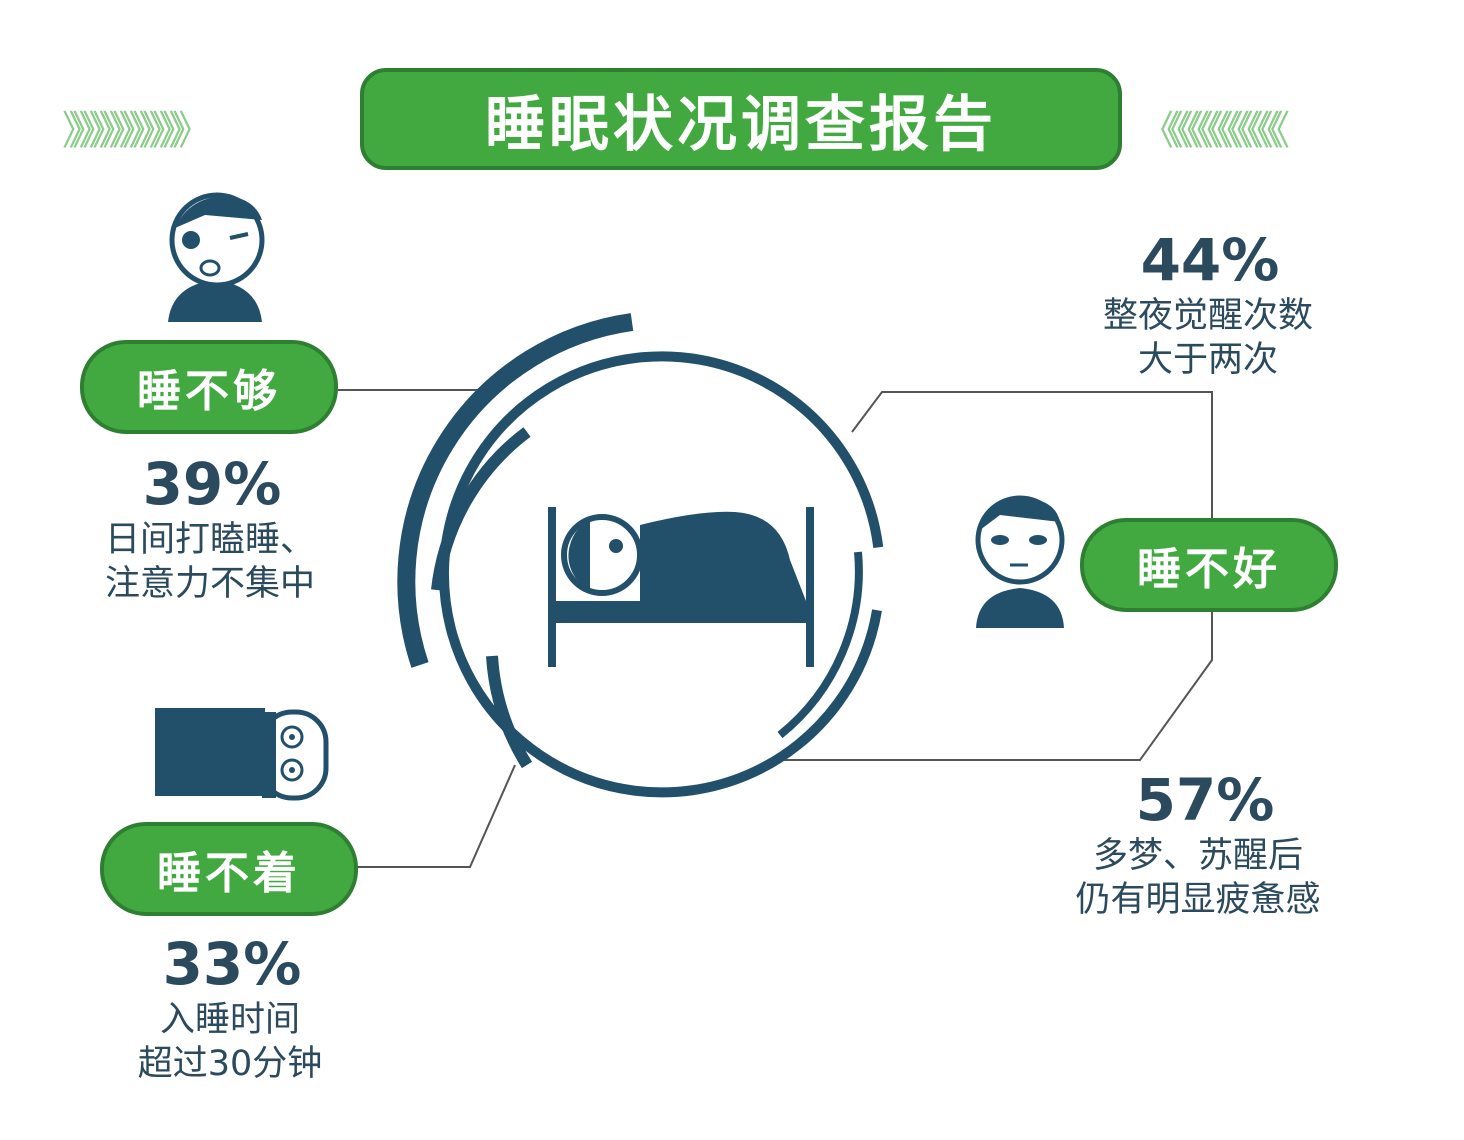 The width and height of the screenshot is (1464, 1140). Describe the element at coordinates (509, 712) in the screenshot. I see `inner-arc-bottom` at that location.